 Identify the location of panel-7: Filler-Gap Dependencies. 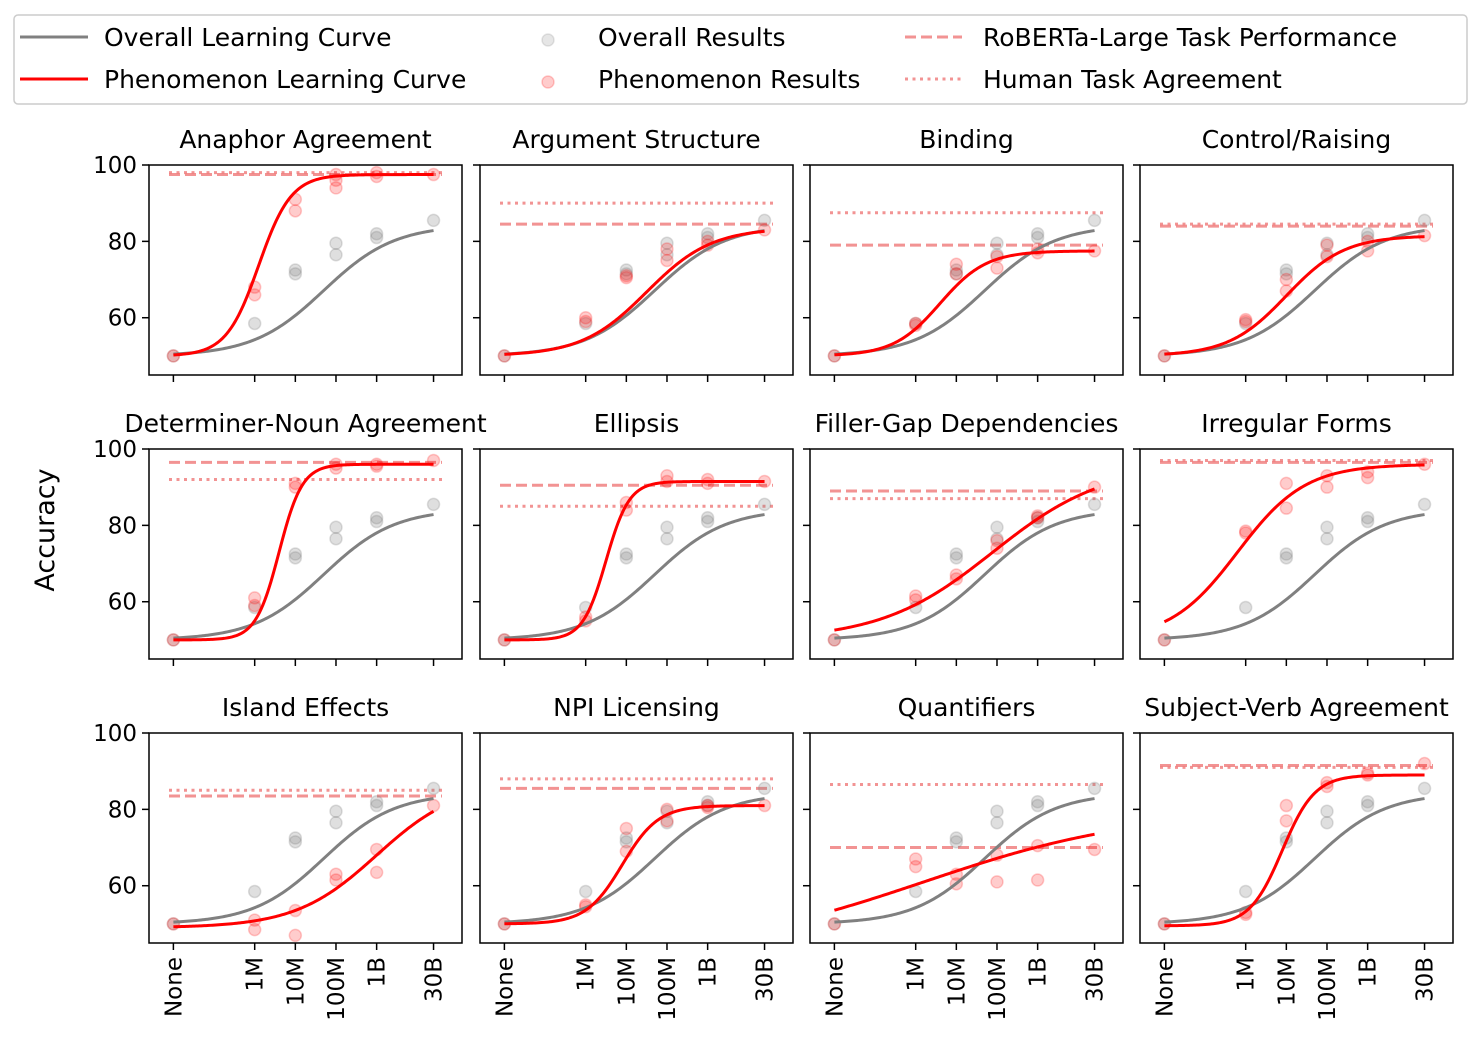
(963, 537).